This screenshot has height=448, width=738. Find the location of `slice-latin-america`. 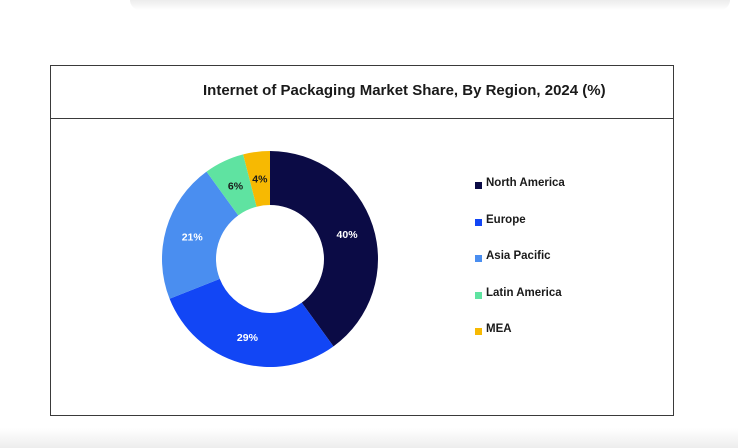

slice-latin-america is located at coordinates (231, 185).